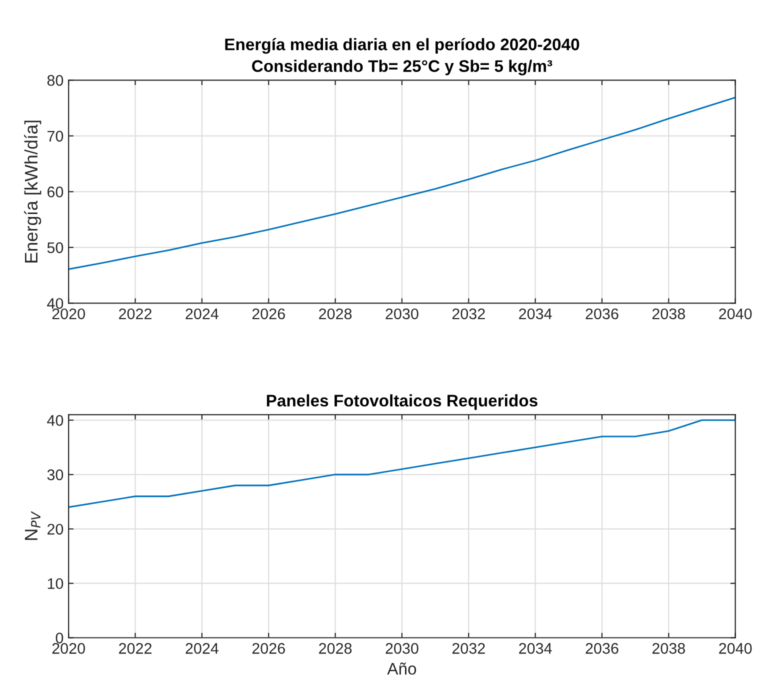 Image resolution: width=762 pixels, height=697 pixels. I want to click on chart-title: Paneles Fotovoltaicos Requeridos, so click(402, 402).